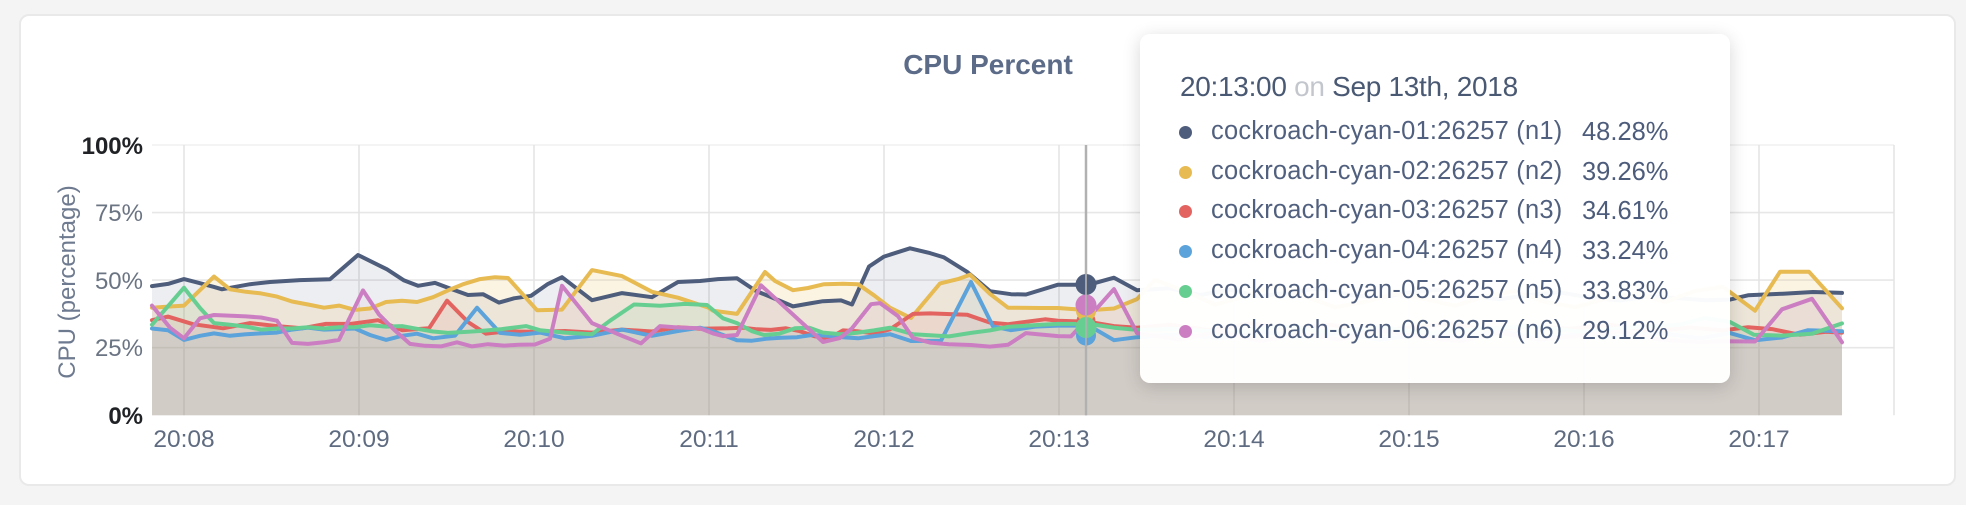  I want to click on svg-text: 20:14, so click(1233, 439).